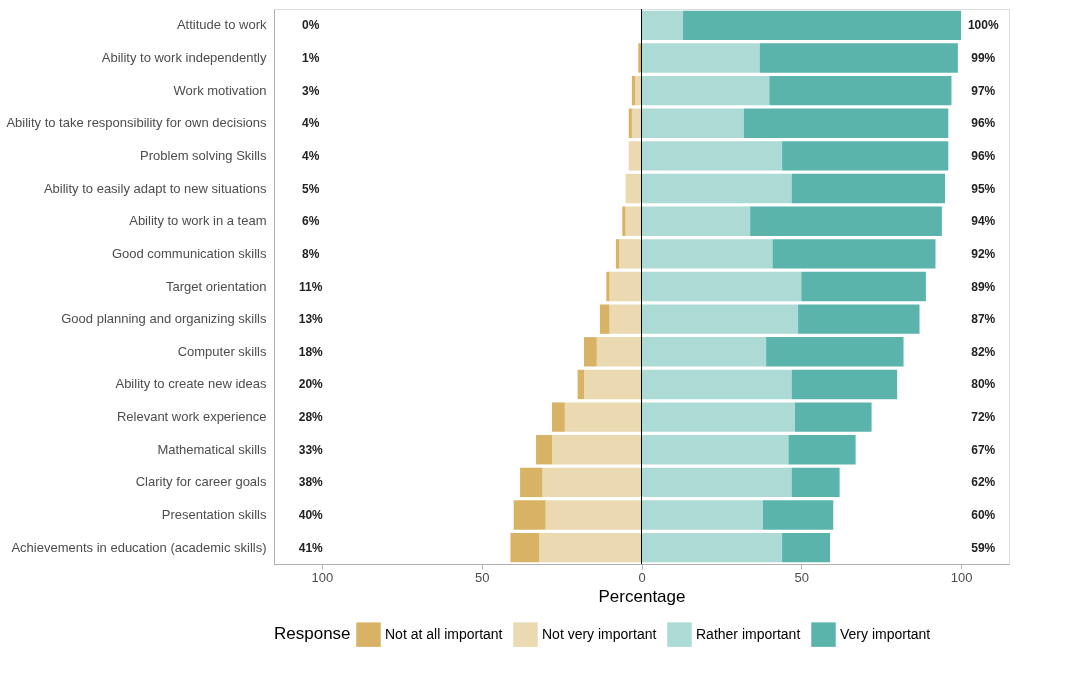  What do you see at coordinates (983, 25) in the screenshot?
I see `text: 100%` at bounding box center [983, 25].